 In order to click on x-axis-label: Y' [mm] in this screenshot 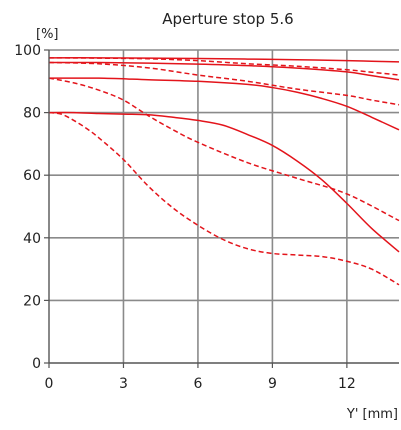, I will do `click(372, 414)`.